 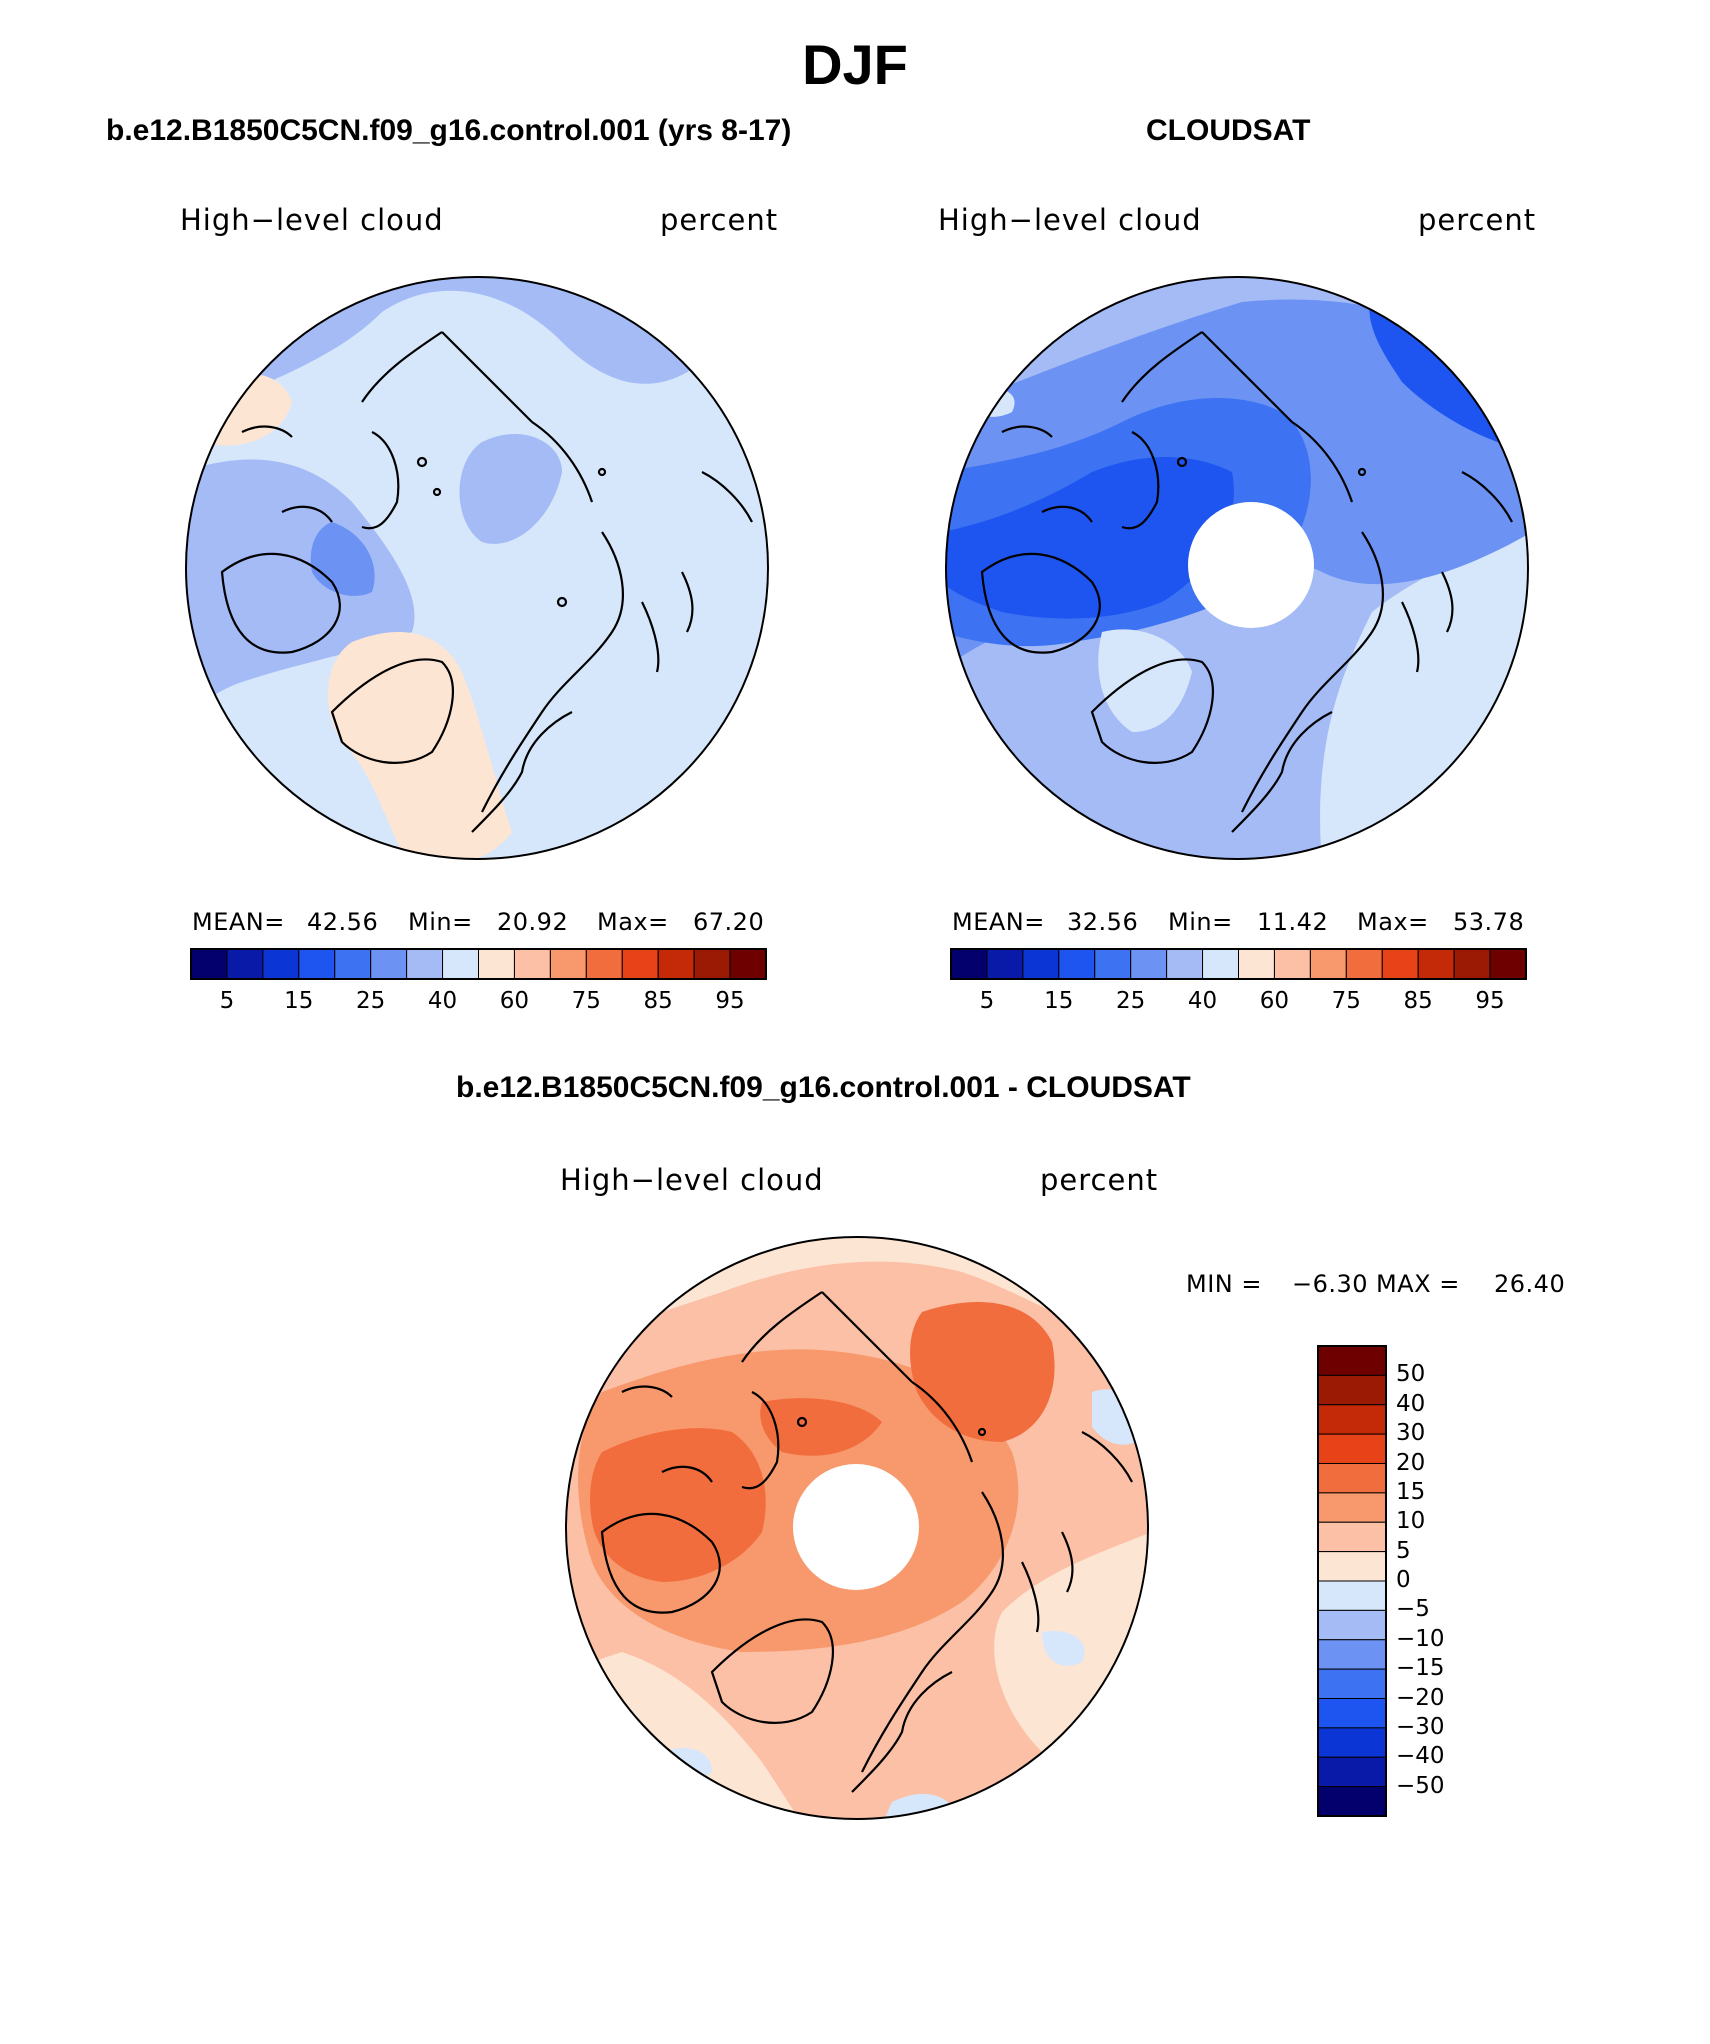 I want to click on colorbar-tick-label: 25, so click(x=371, y=1001).